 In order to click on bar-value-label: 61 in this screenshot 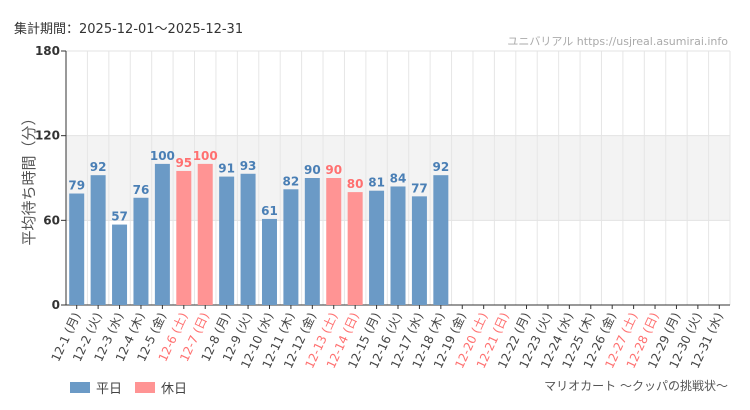, I will do `click(269, 211)`.